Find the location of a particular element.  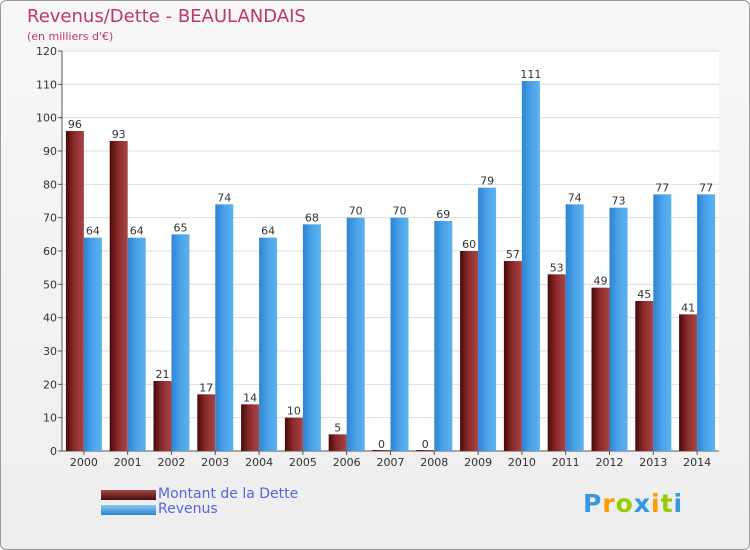

y-tick-label: 60 is located at coordinates (50, 251).